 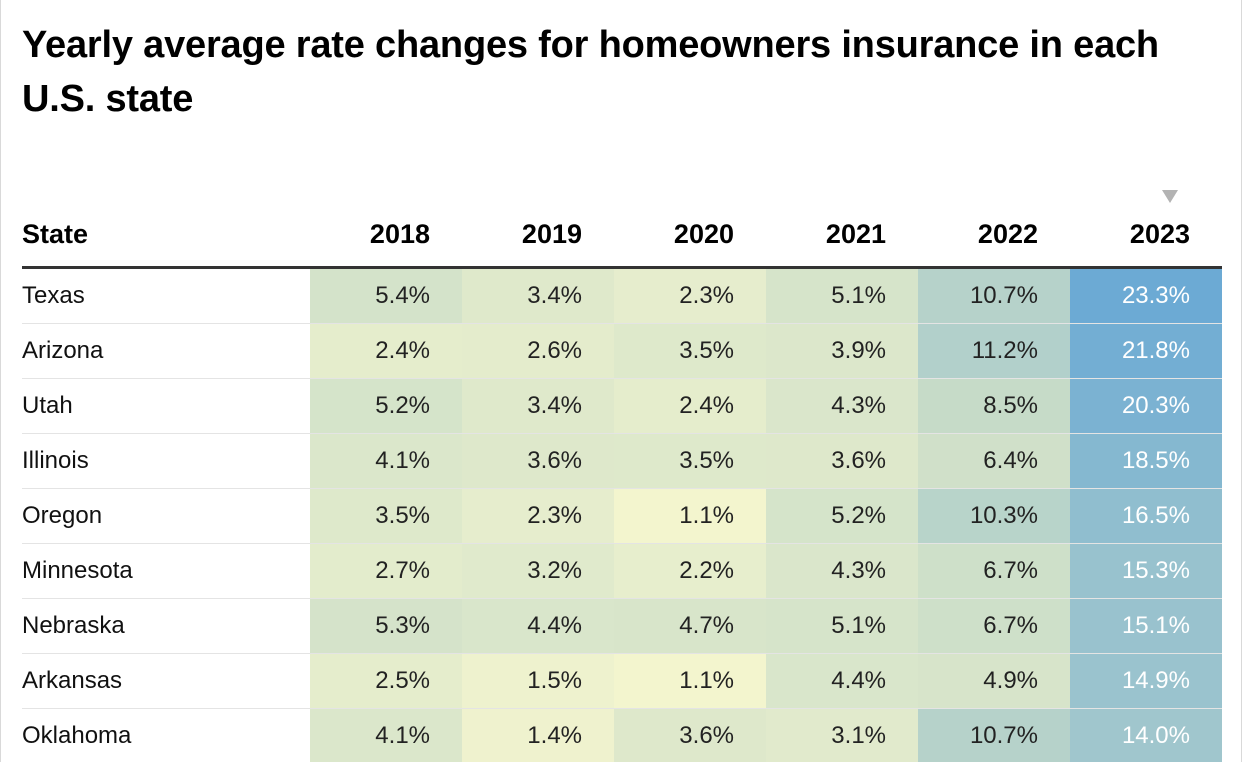 What do you see at coordinates (842, 681) in the screenshot?
I see `heat-cell-2021: 4.4%` at bounding box center [842, 681].